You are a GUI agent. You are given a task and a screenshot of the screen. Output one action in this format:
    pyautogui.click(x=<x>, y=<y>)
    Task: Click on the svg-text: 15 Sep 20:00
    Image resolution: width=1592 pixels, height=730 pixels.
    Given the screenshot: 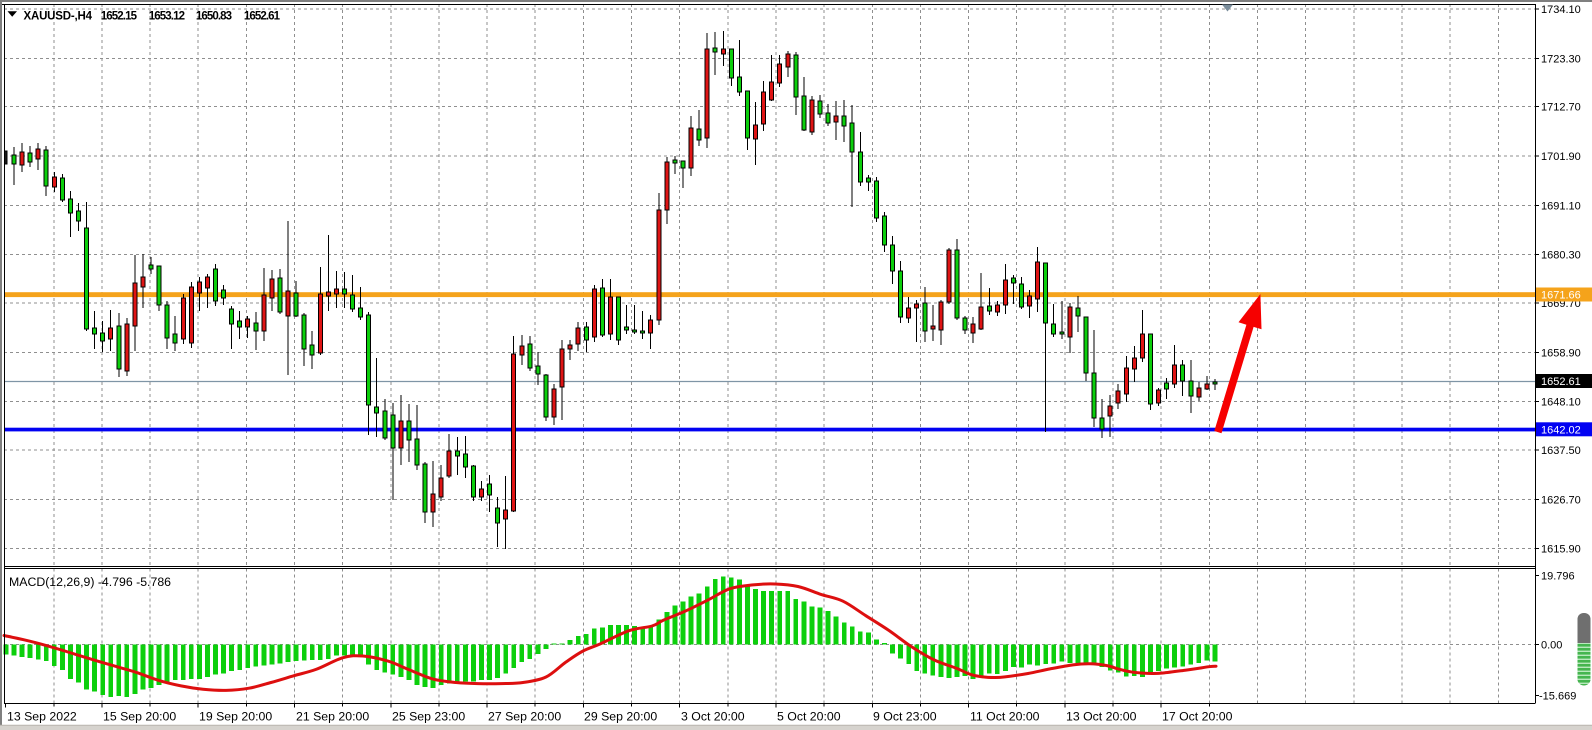 What is the action you would take?
    pyautogui.click(x=139, y=717)
    